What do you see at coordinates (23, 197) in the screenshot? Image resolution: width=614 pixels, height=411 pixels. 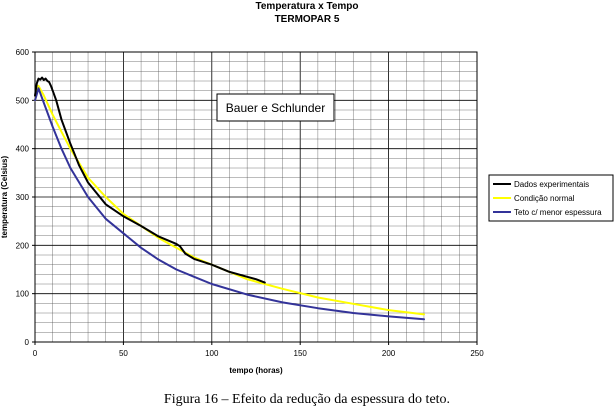 I see `y-tick-label: 300` at bounding box center [23, 197].